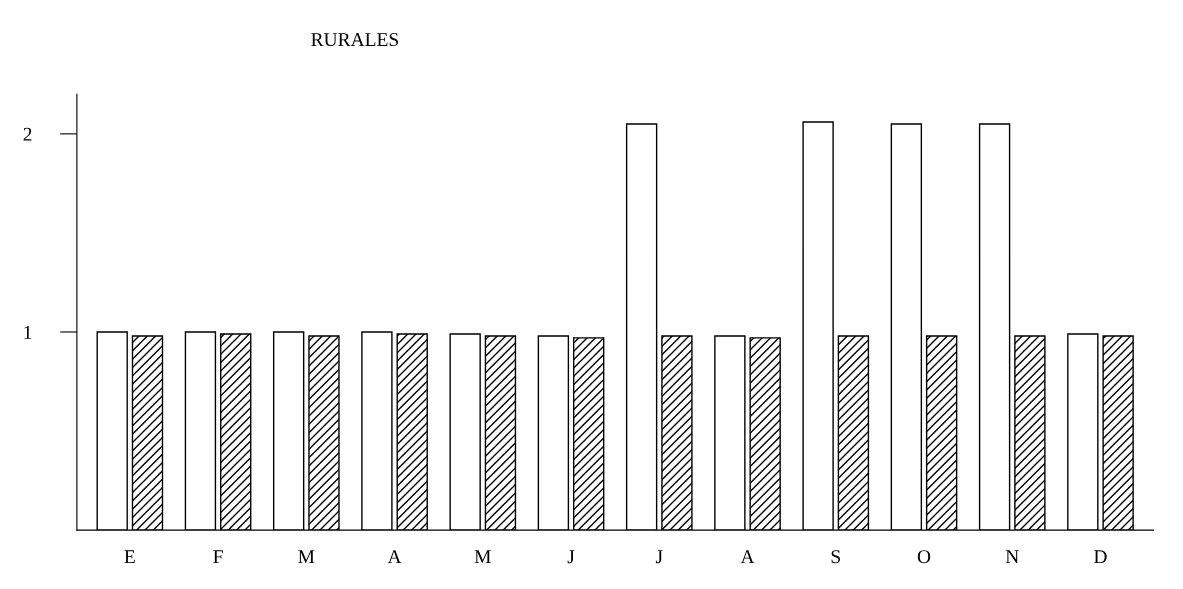  Describe the element at coordinates (924, 557) in the screenshot. I see `x-tick-label: O` at that location.